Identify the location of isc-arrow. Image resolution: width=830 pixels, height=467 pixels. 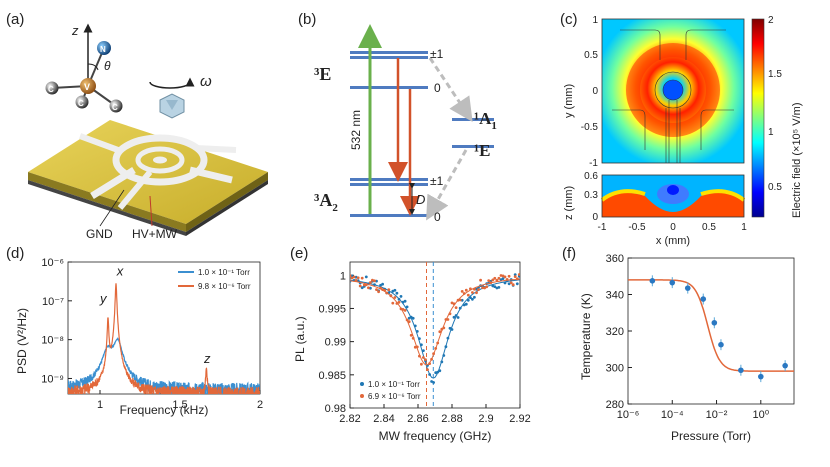
(450, 89).